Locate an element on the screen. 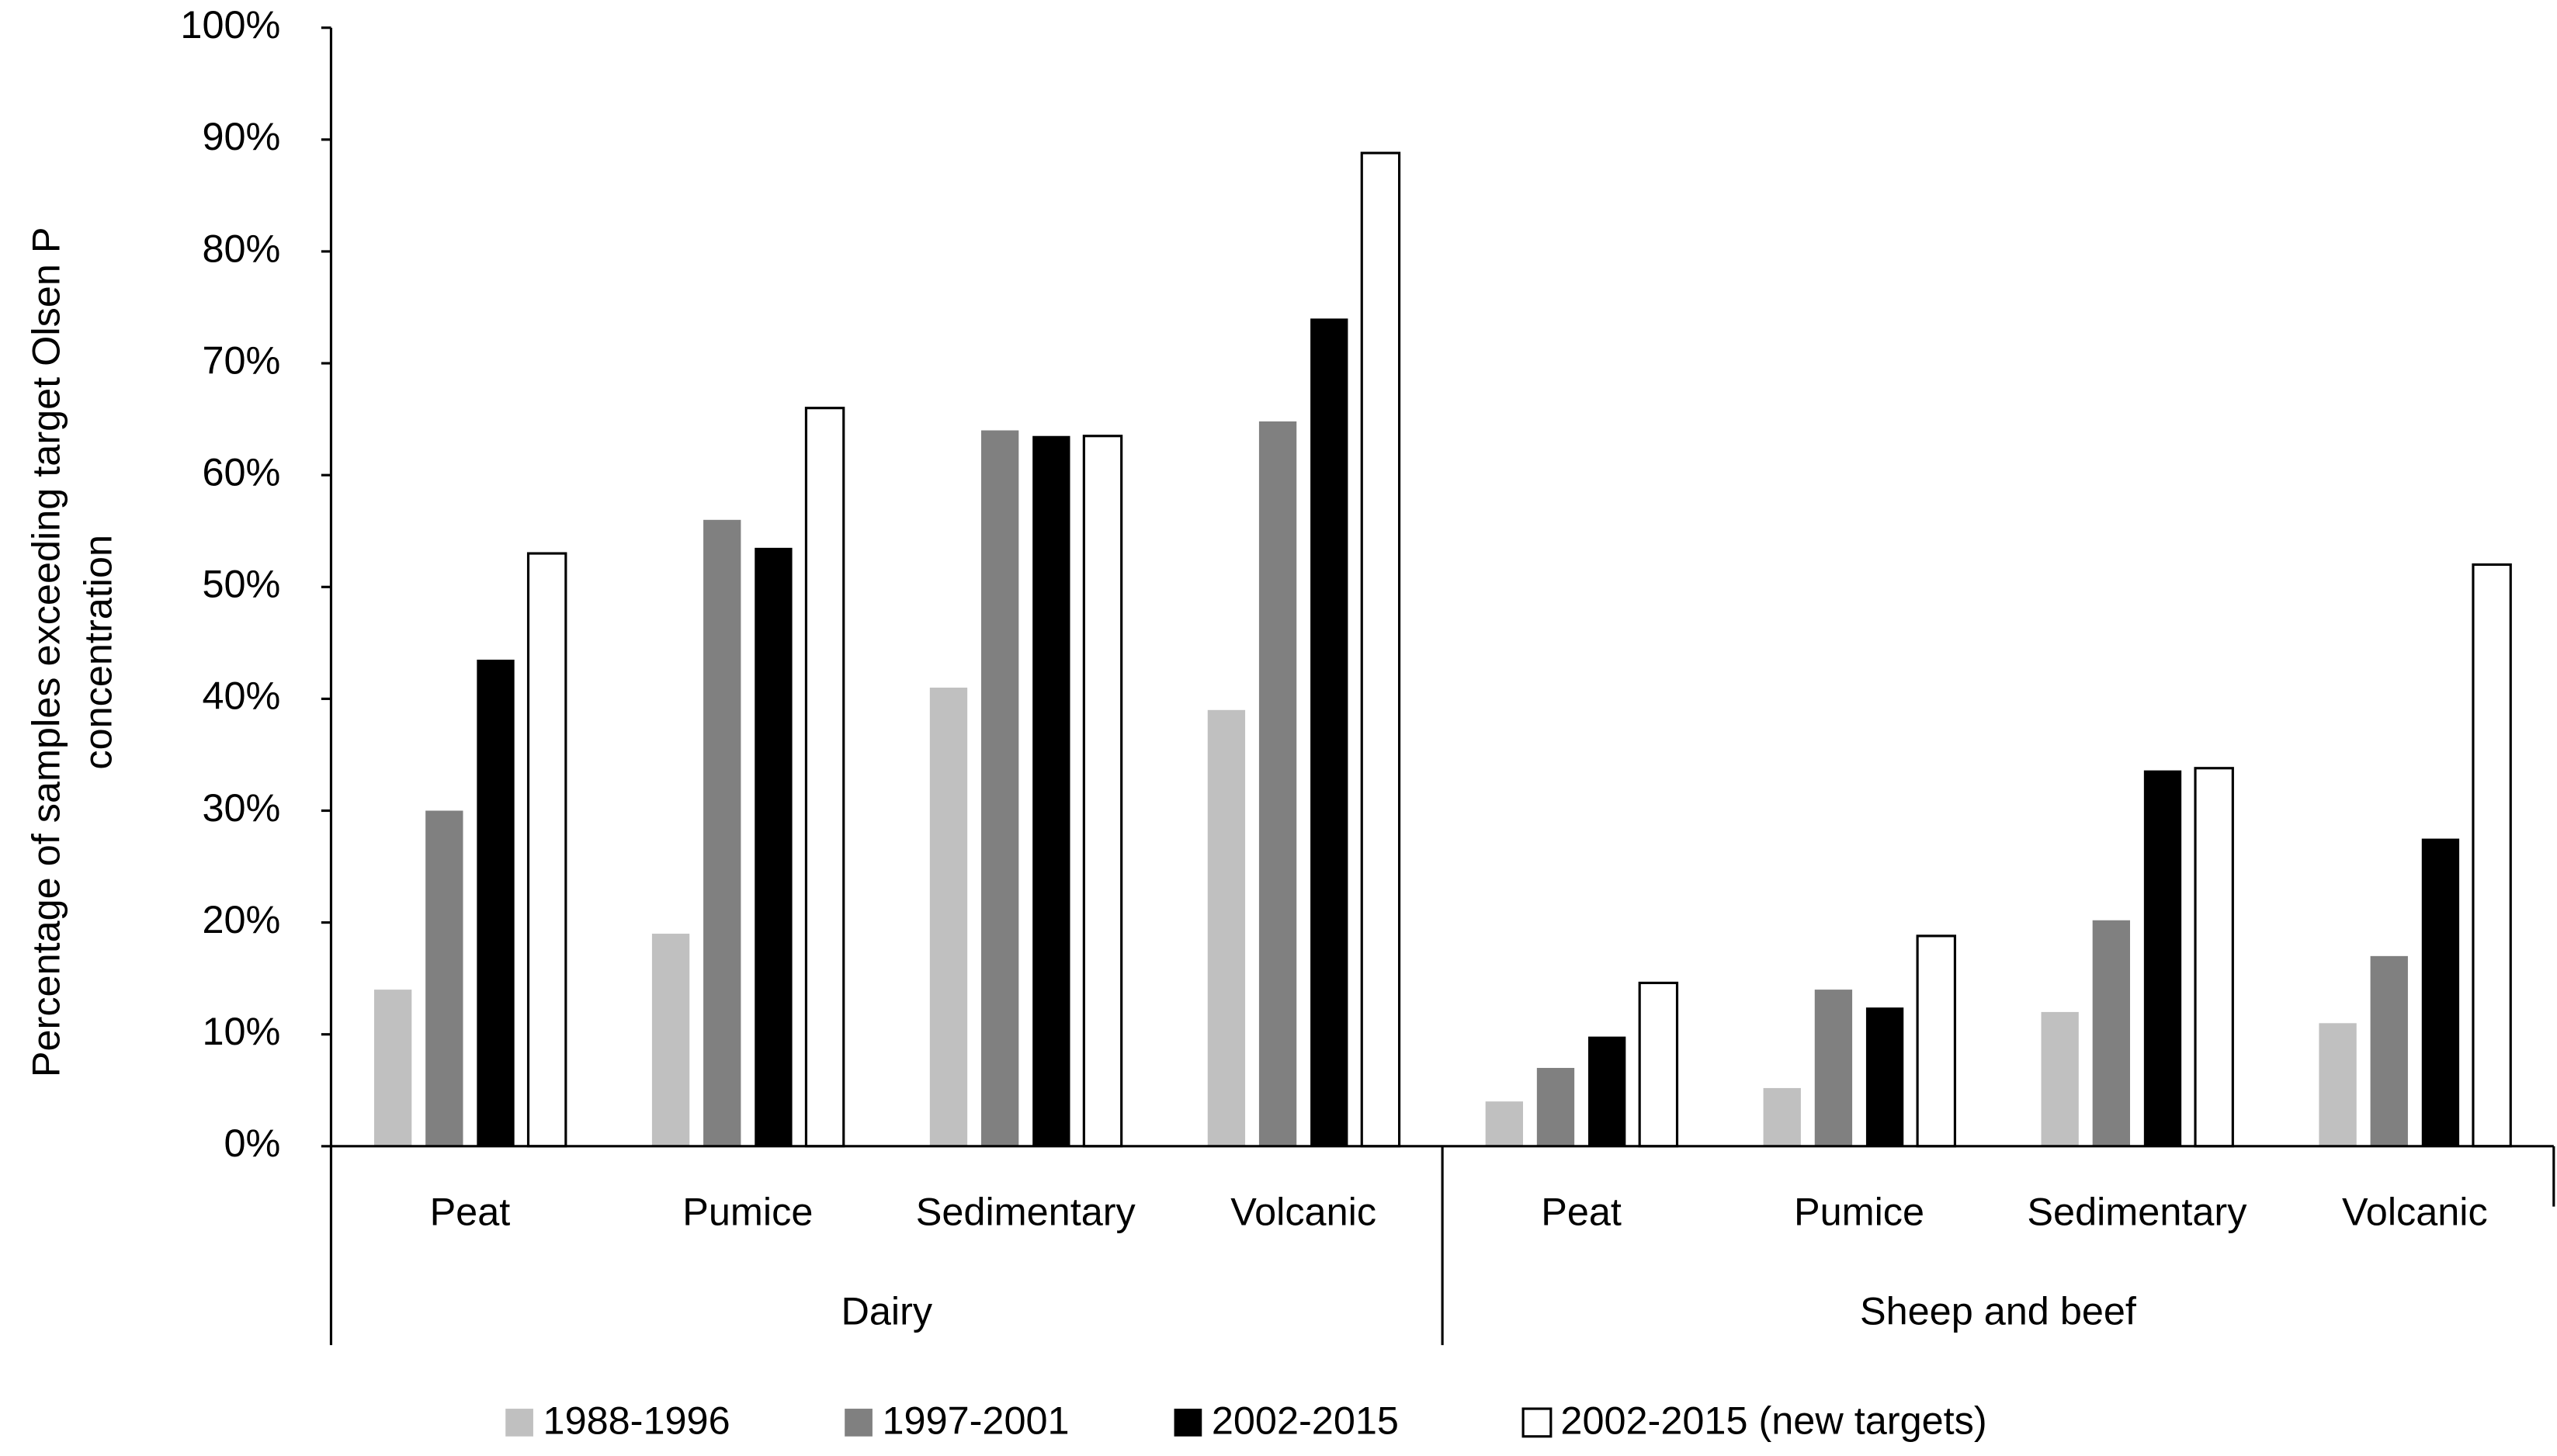 The image size is (2557, 1456). y-axis-label: concentration is located at coordinates (98, 653).